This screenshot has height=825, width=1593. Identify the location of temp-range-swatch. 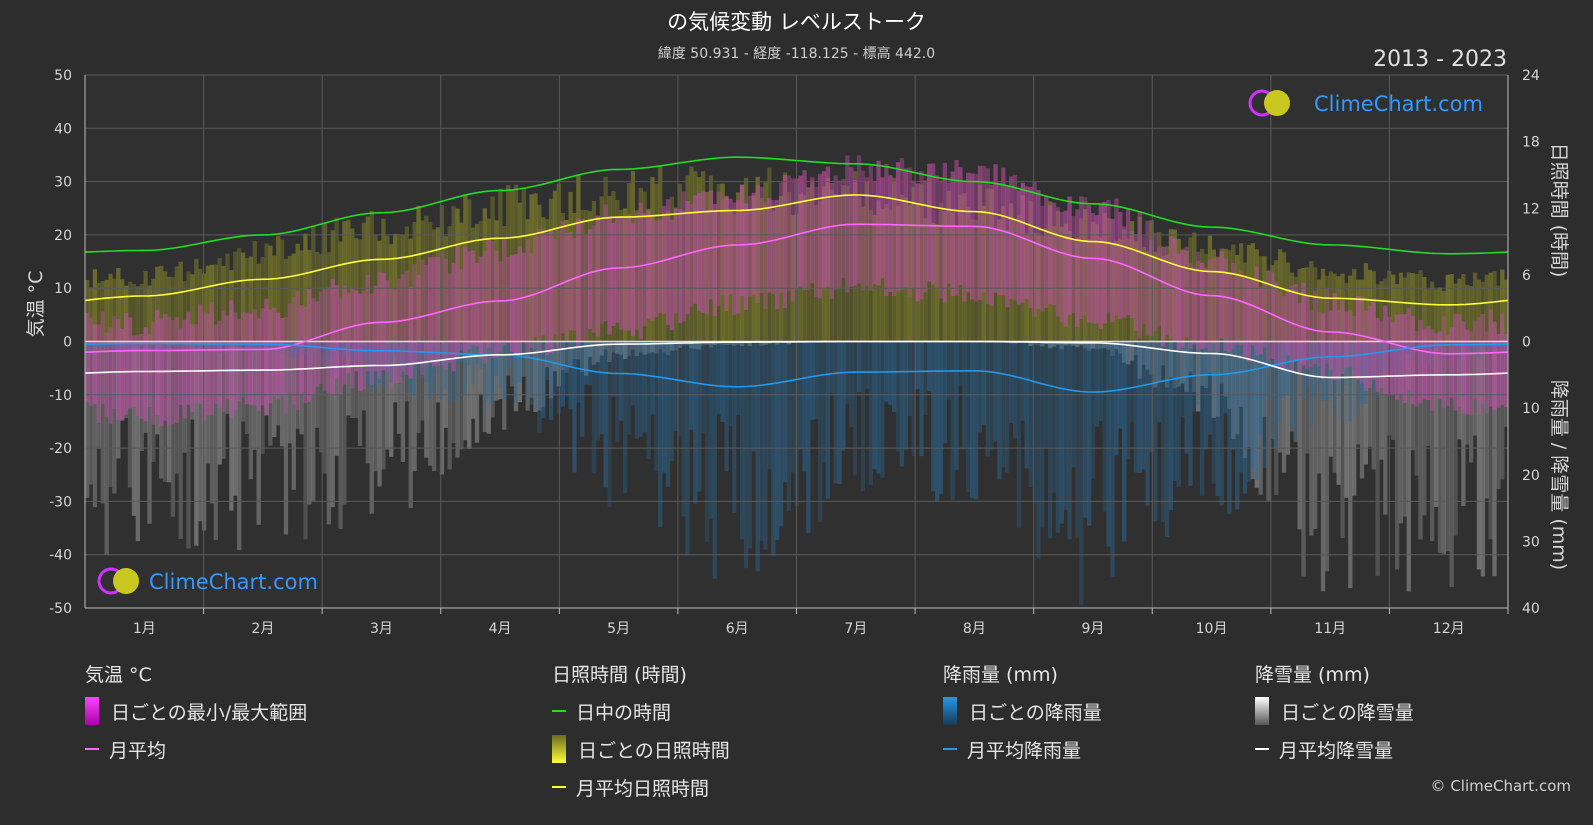
(92, 711).